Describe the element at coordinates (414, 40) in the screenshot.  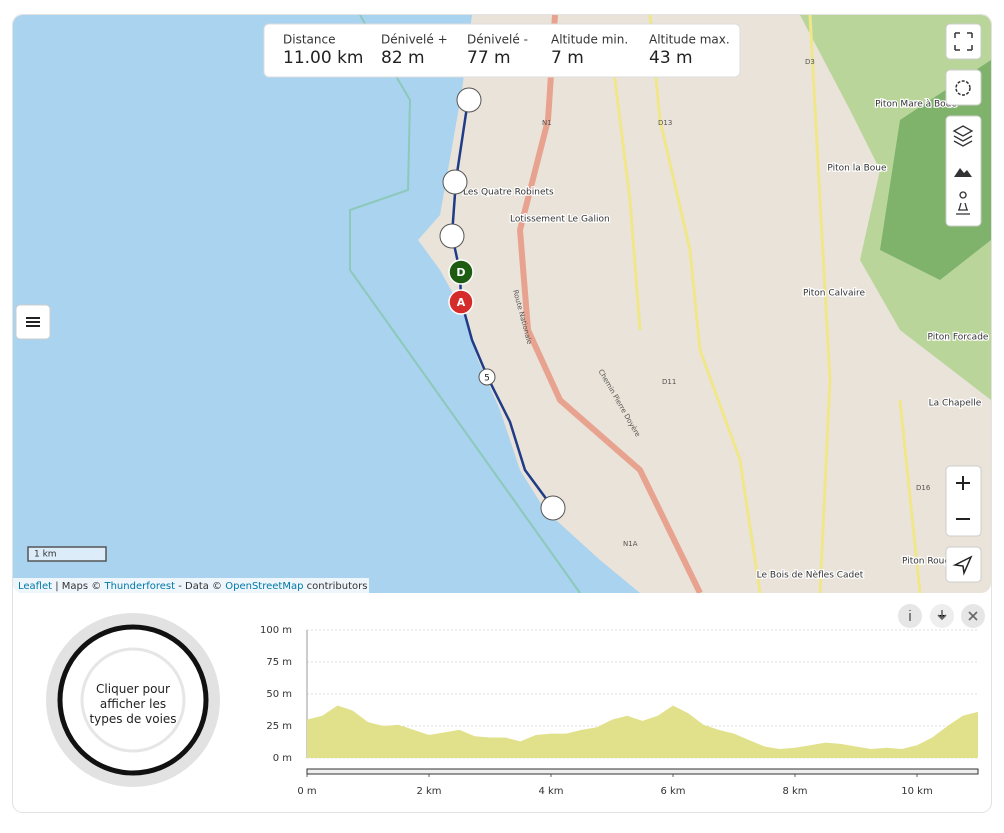
I see `stat-label: Dénivelé +` at that location.